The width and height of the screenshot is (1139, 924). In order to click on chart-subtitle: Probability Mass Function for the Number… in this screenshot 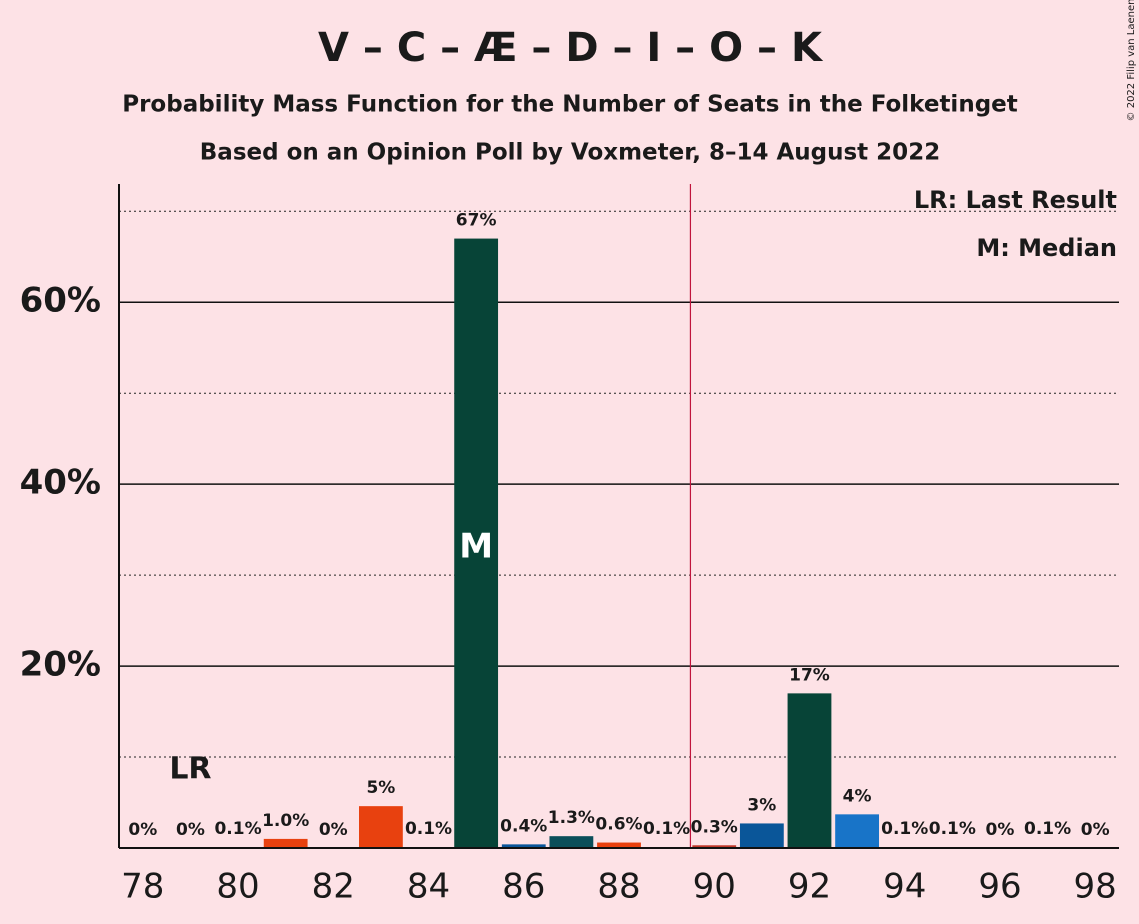, I will do `click(570, 105)`.